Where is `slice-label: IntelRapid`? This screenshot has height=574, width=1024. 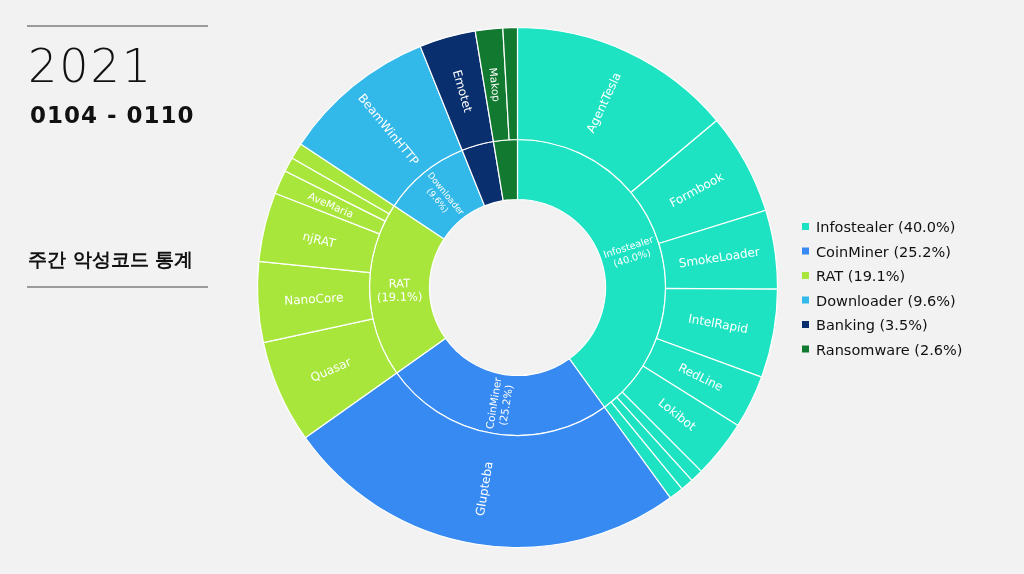
slice-label: IntelRapid is located at coordinates (718, 324).